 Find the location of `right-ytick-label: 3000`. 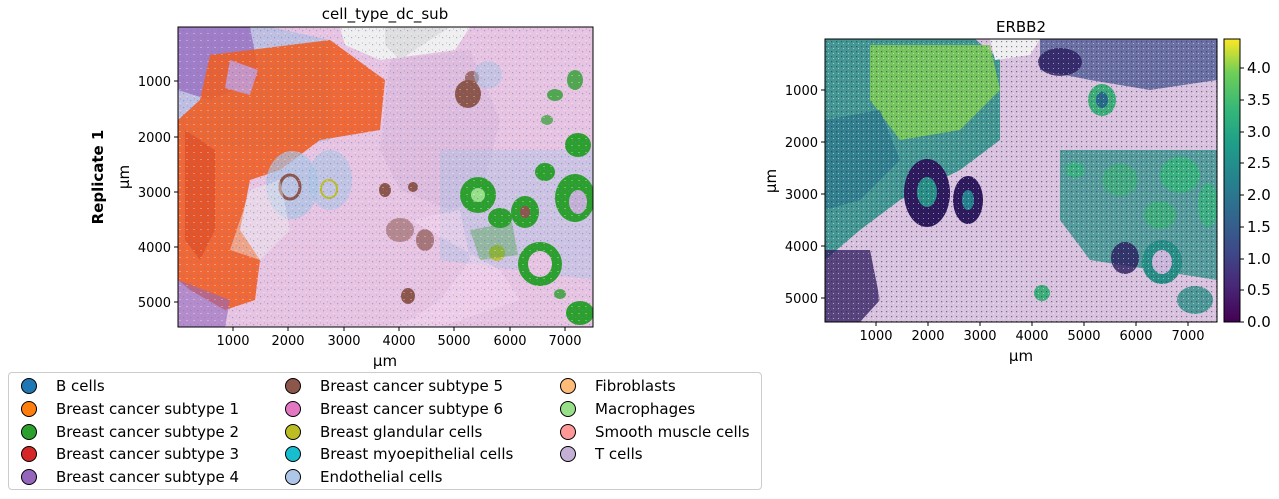

right-ytick-label: 3000 is located at coordinates (801, 195).